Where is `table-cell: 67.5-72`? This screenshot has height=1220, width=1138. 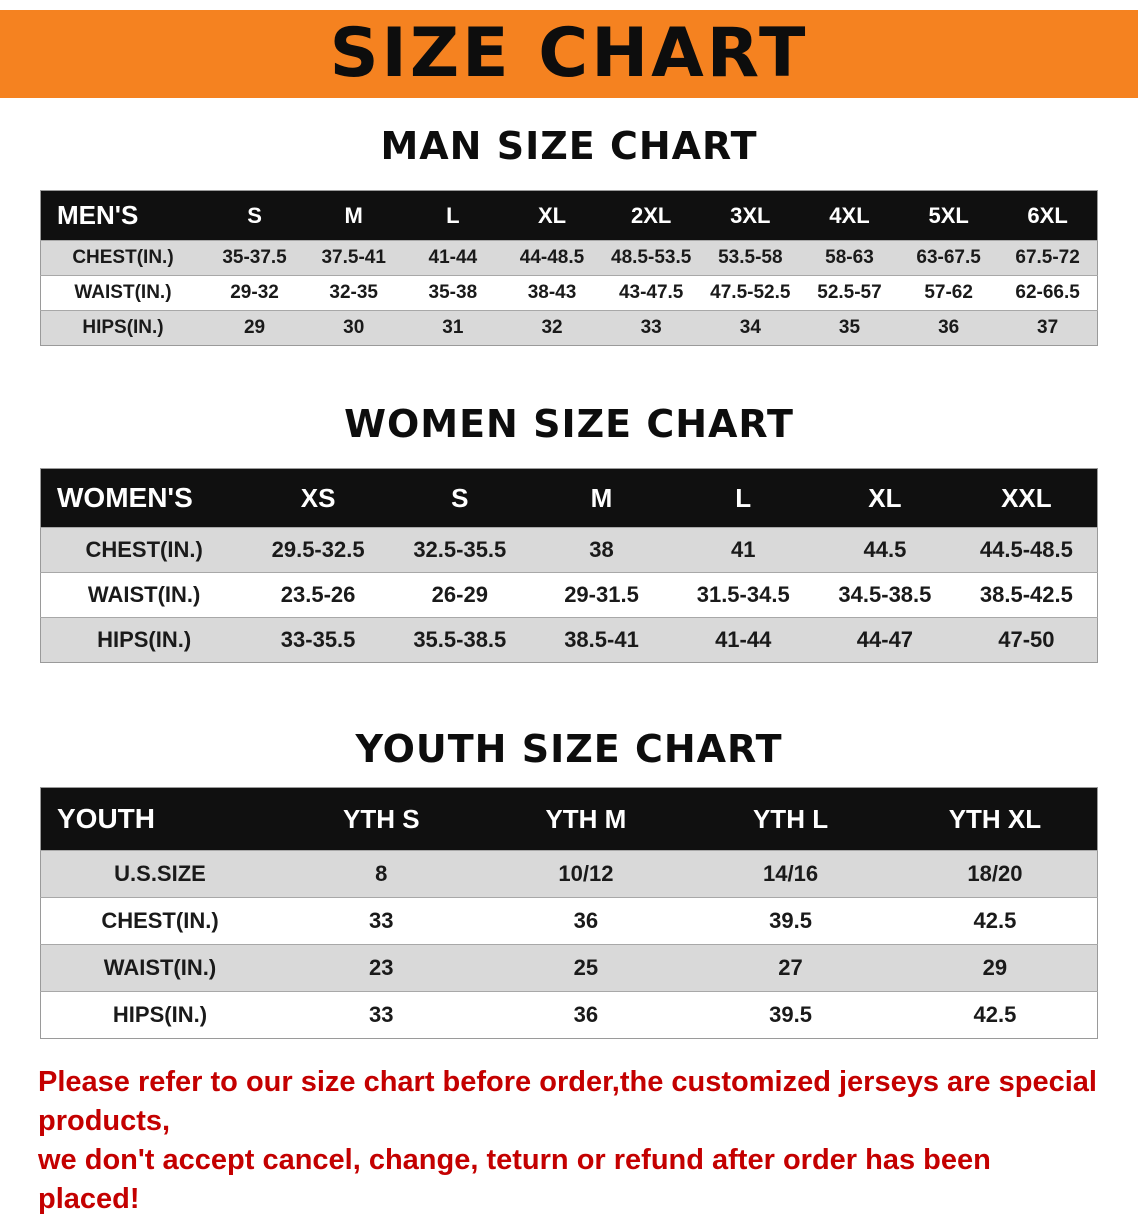 table-cell: 67.5-72 is located at coordinates (1048, 258).